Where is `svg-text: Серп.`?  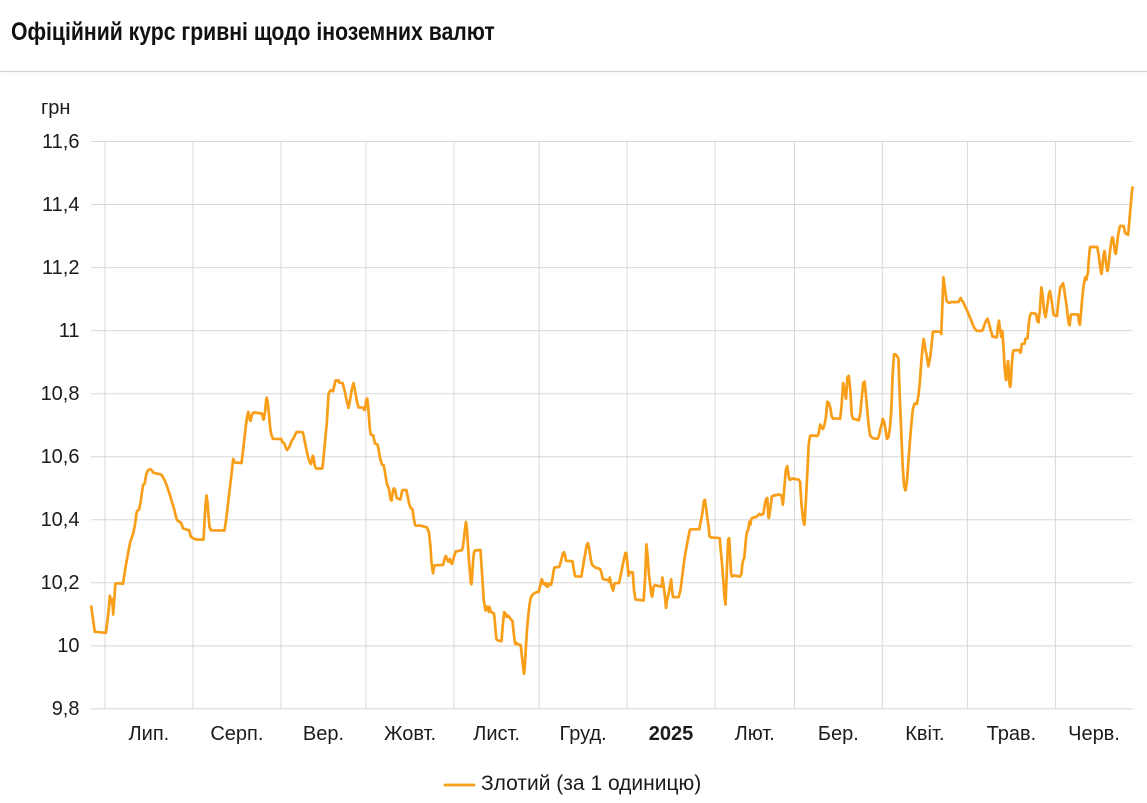
svg-text: Серп. is located at coordinates (236, 734).